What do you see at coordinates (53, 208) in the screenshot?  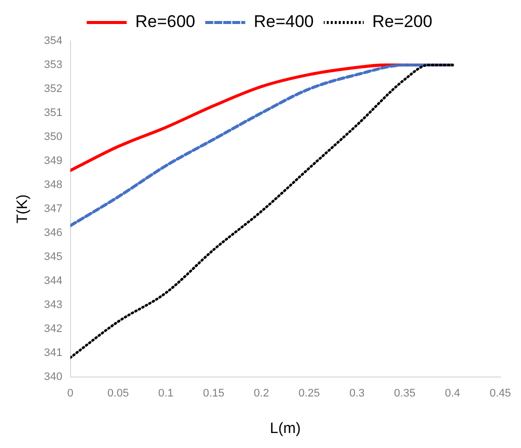 I see `y-tick-label: 347` at bounding box center [53, 208].